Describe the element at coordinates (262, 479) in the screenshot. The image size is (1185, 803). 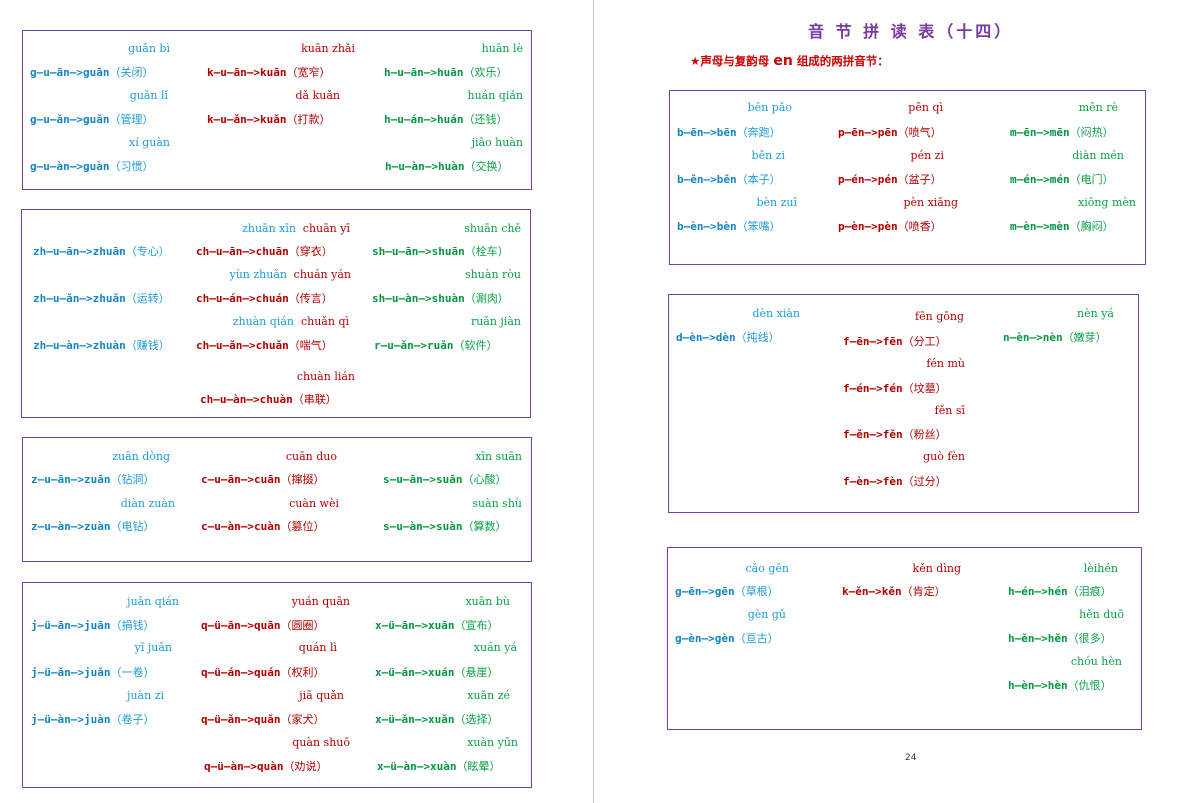
I see `spelling-row: c—u—ān—>cuān（撺掇）` at that location.